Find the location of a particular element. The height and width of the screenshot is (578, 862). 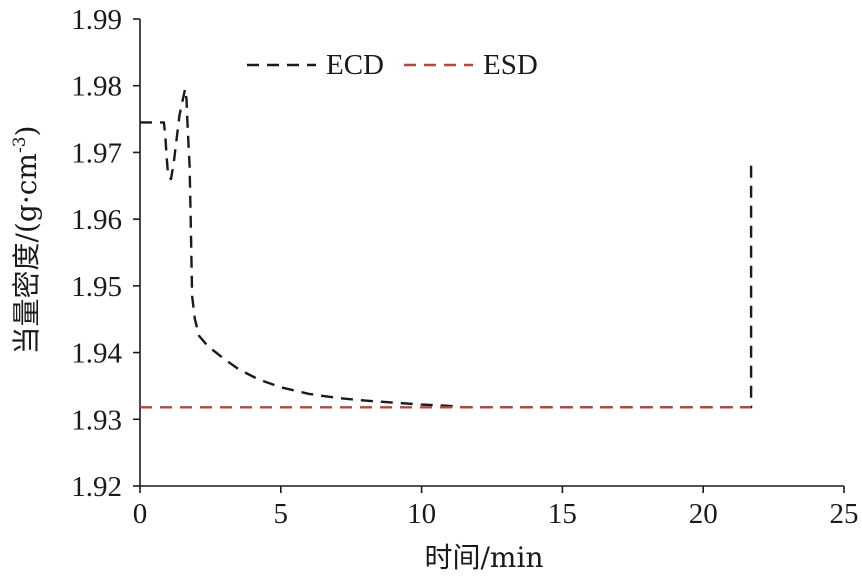

x-ticks: 0 5 10 15 20 25 is located at coordinates (496, 508).